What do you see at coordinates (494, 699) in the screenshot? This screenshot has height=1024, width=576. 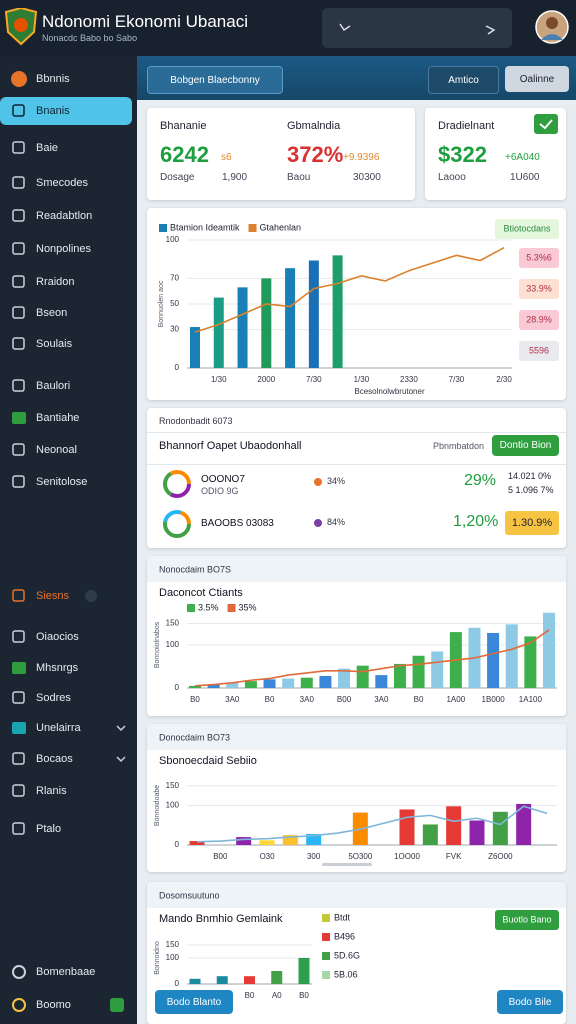 I see `x-tick-label: 1B000` at bounding box center [494, 699].